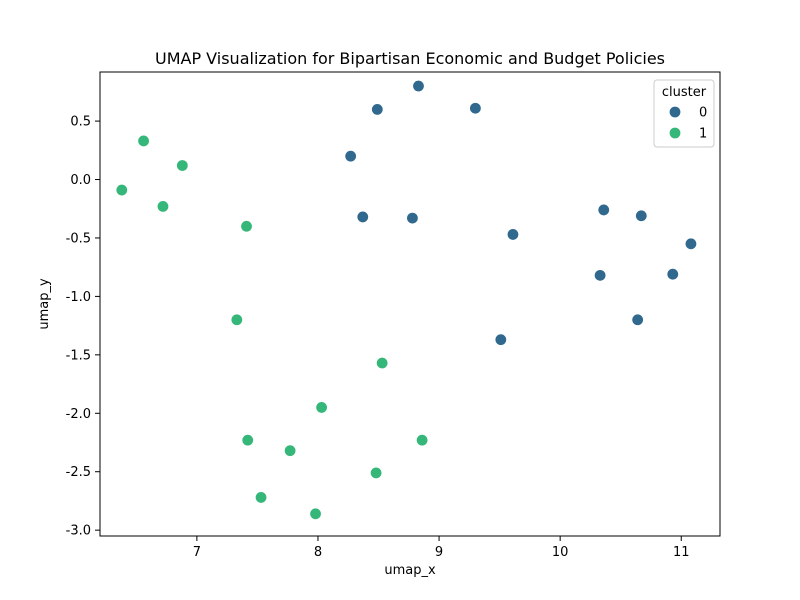 The height and width of the screenshot is (600, 800). Describe the element at coordinates (197, 552) in the screenshot. I see `x-tick-label: 7` at that location.